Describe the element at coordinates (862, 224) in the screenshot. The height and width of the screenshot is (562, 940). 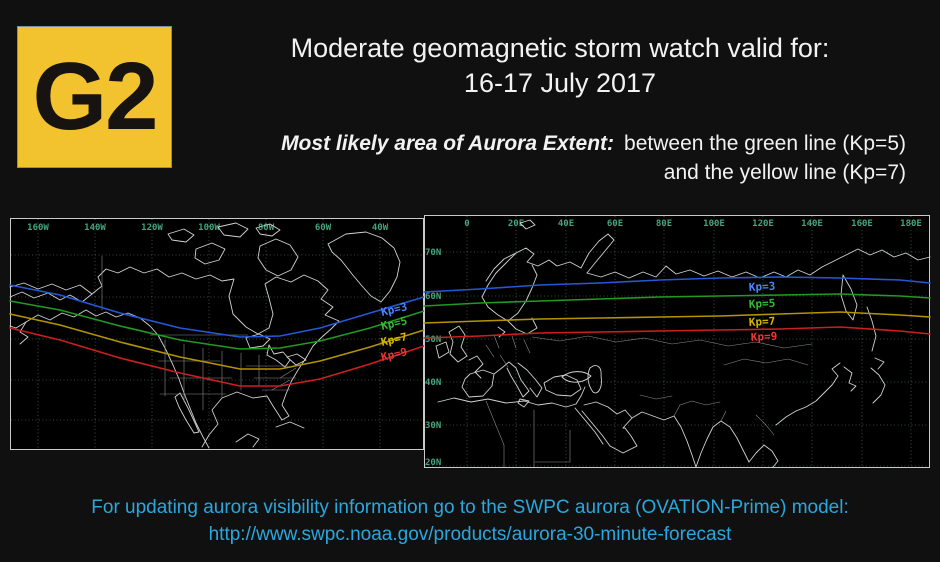
I see `lon-label: 160E` at that location.